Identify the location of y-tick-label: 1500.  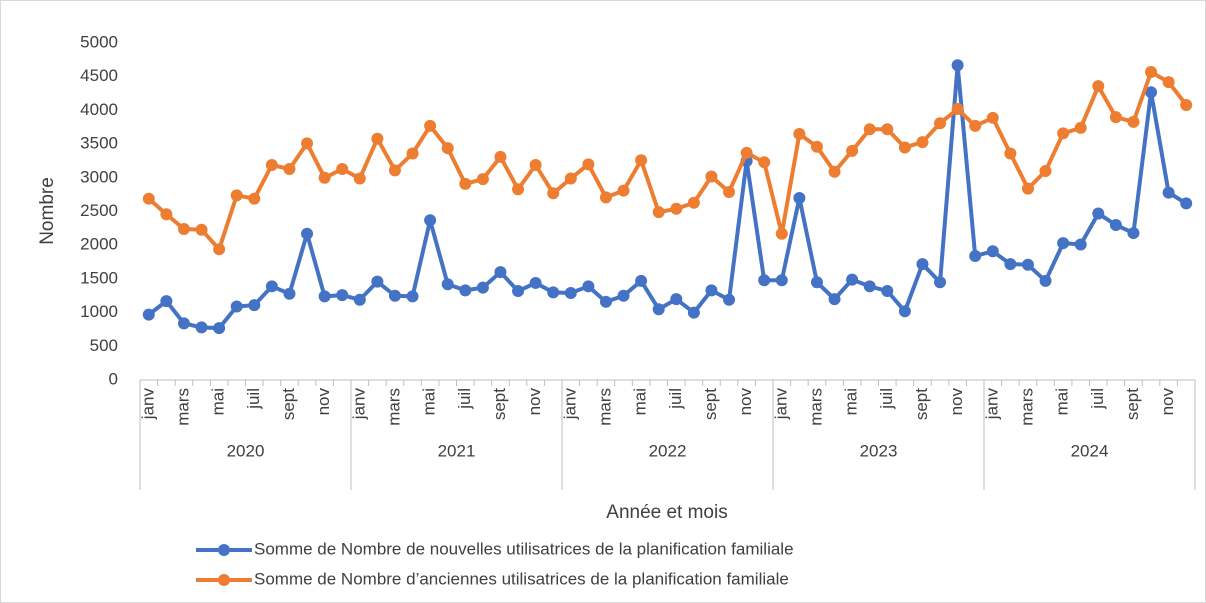
(99, 277).